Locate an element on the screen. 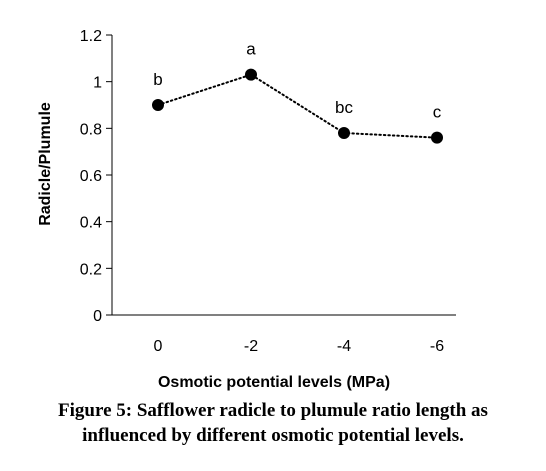  x-tick-label: -2 is located at coordinates (251, 346).